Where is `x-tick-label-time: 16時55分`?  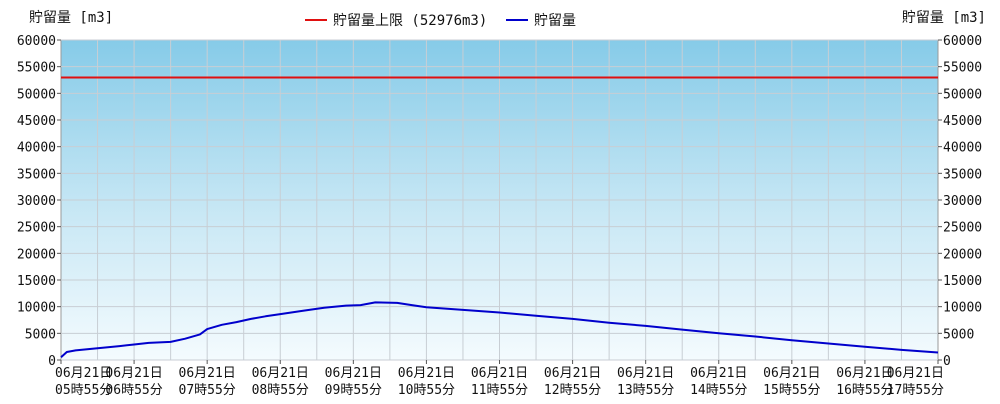
x-tick-label-time: 16時55分 is located at coordinates (864, 390).